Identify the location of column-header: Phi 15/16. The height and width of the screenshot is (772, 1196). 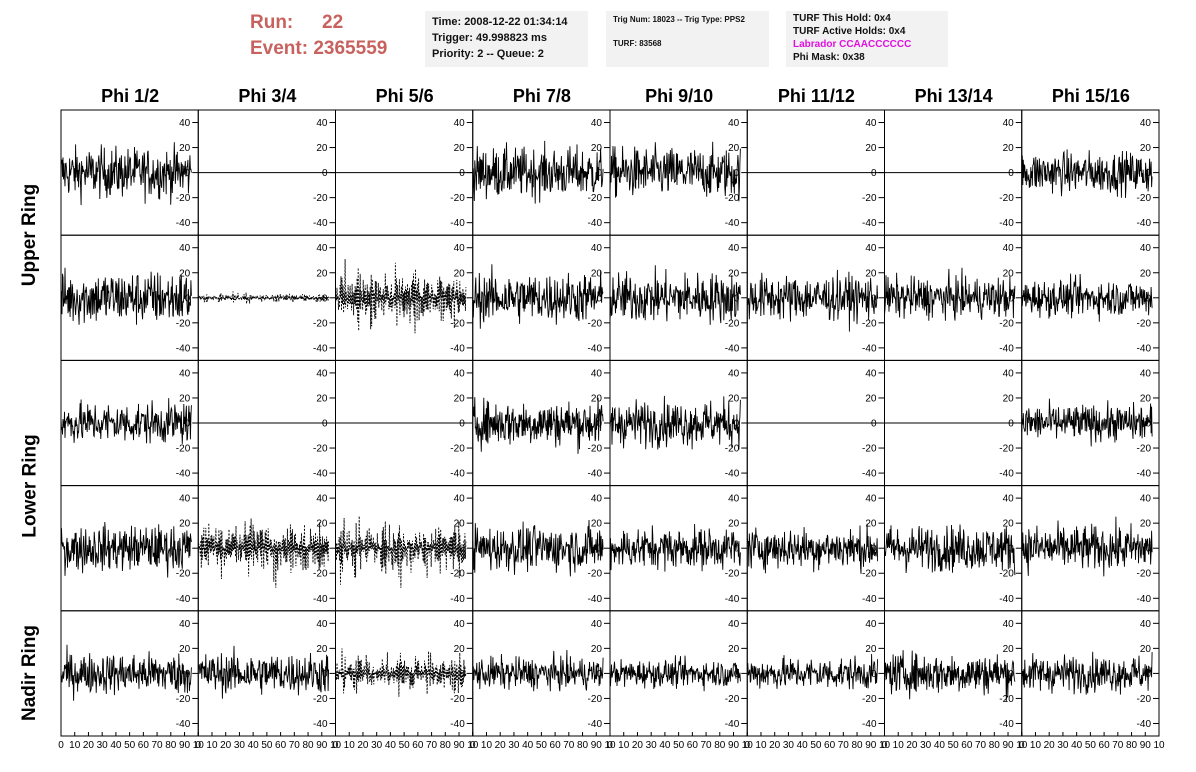
(1090, 96).